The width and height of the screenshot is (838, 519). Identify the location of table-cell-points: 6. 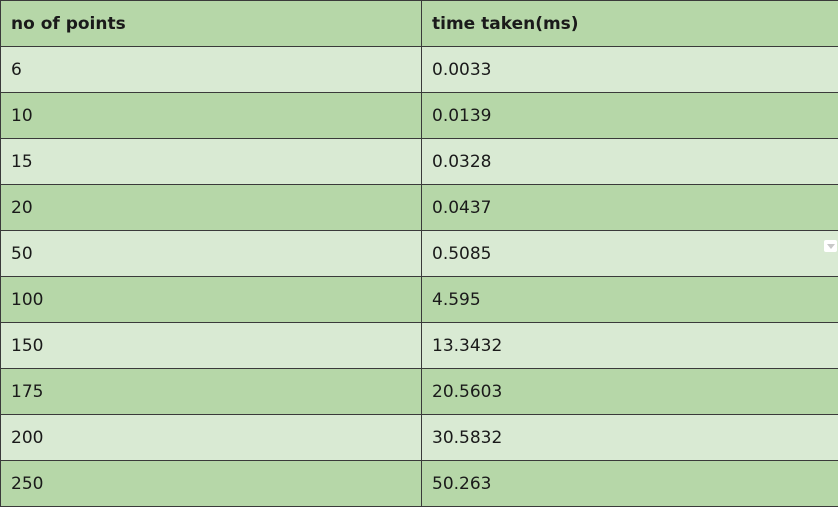
(211, 69).